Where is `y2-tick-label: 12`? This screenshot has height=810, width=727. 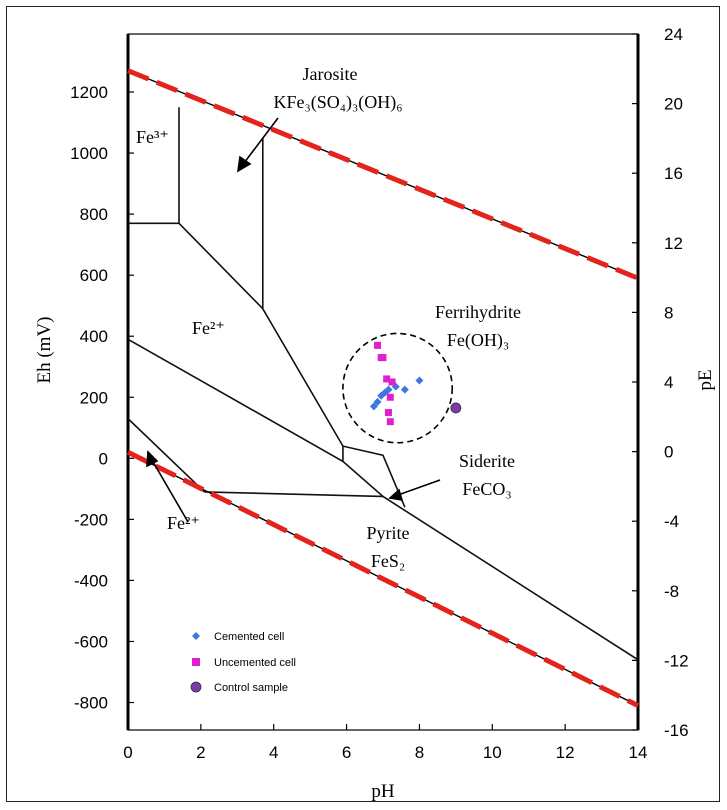
y2-tick-label: 12 is located at coordinates (673, 243).